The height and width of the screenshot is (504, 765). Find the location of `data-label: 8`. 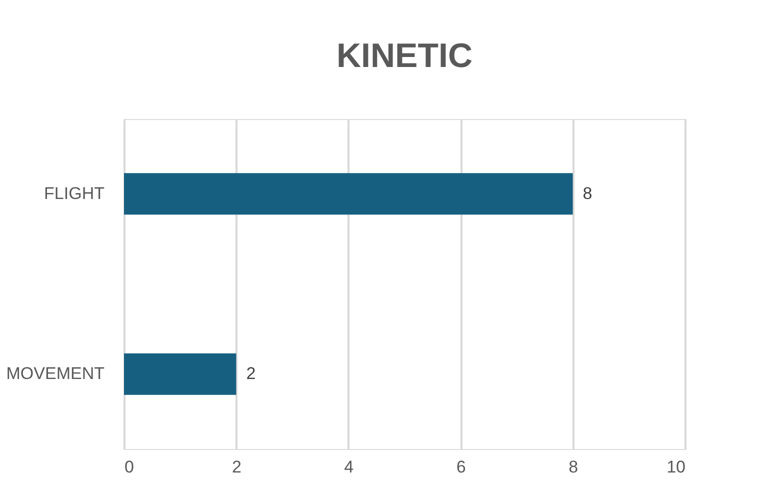

data-label: 8 is located at coordinates (587, 193).